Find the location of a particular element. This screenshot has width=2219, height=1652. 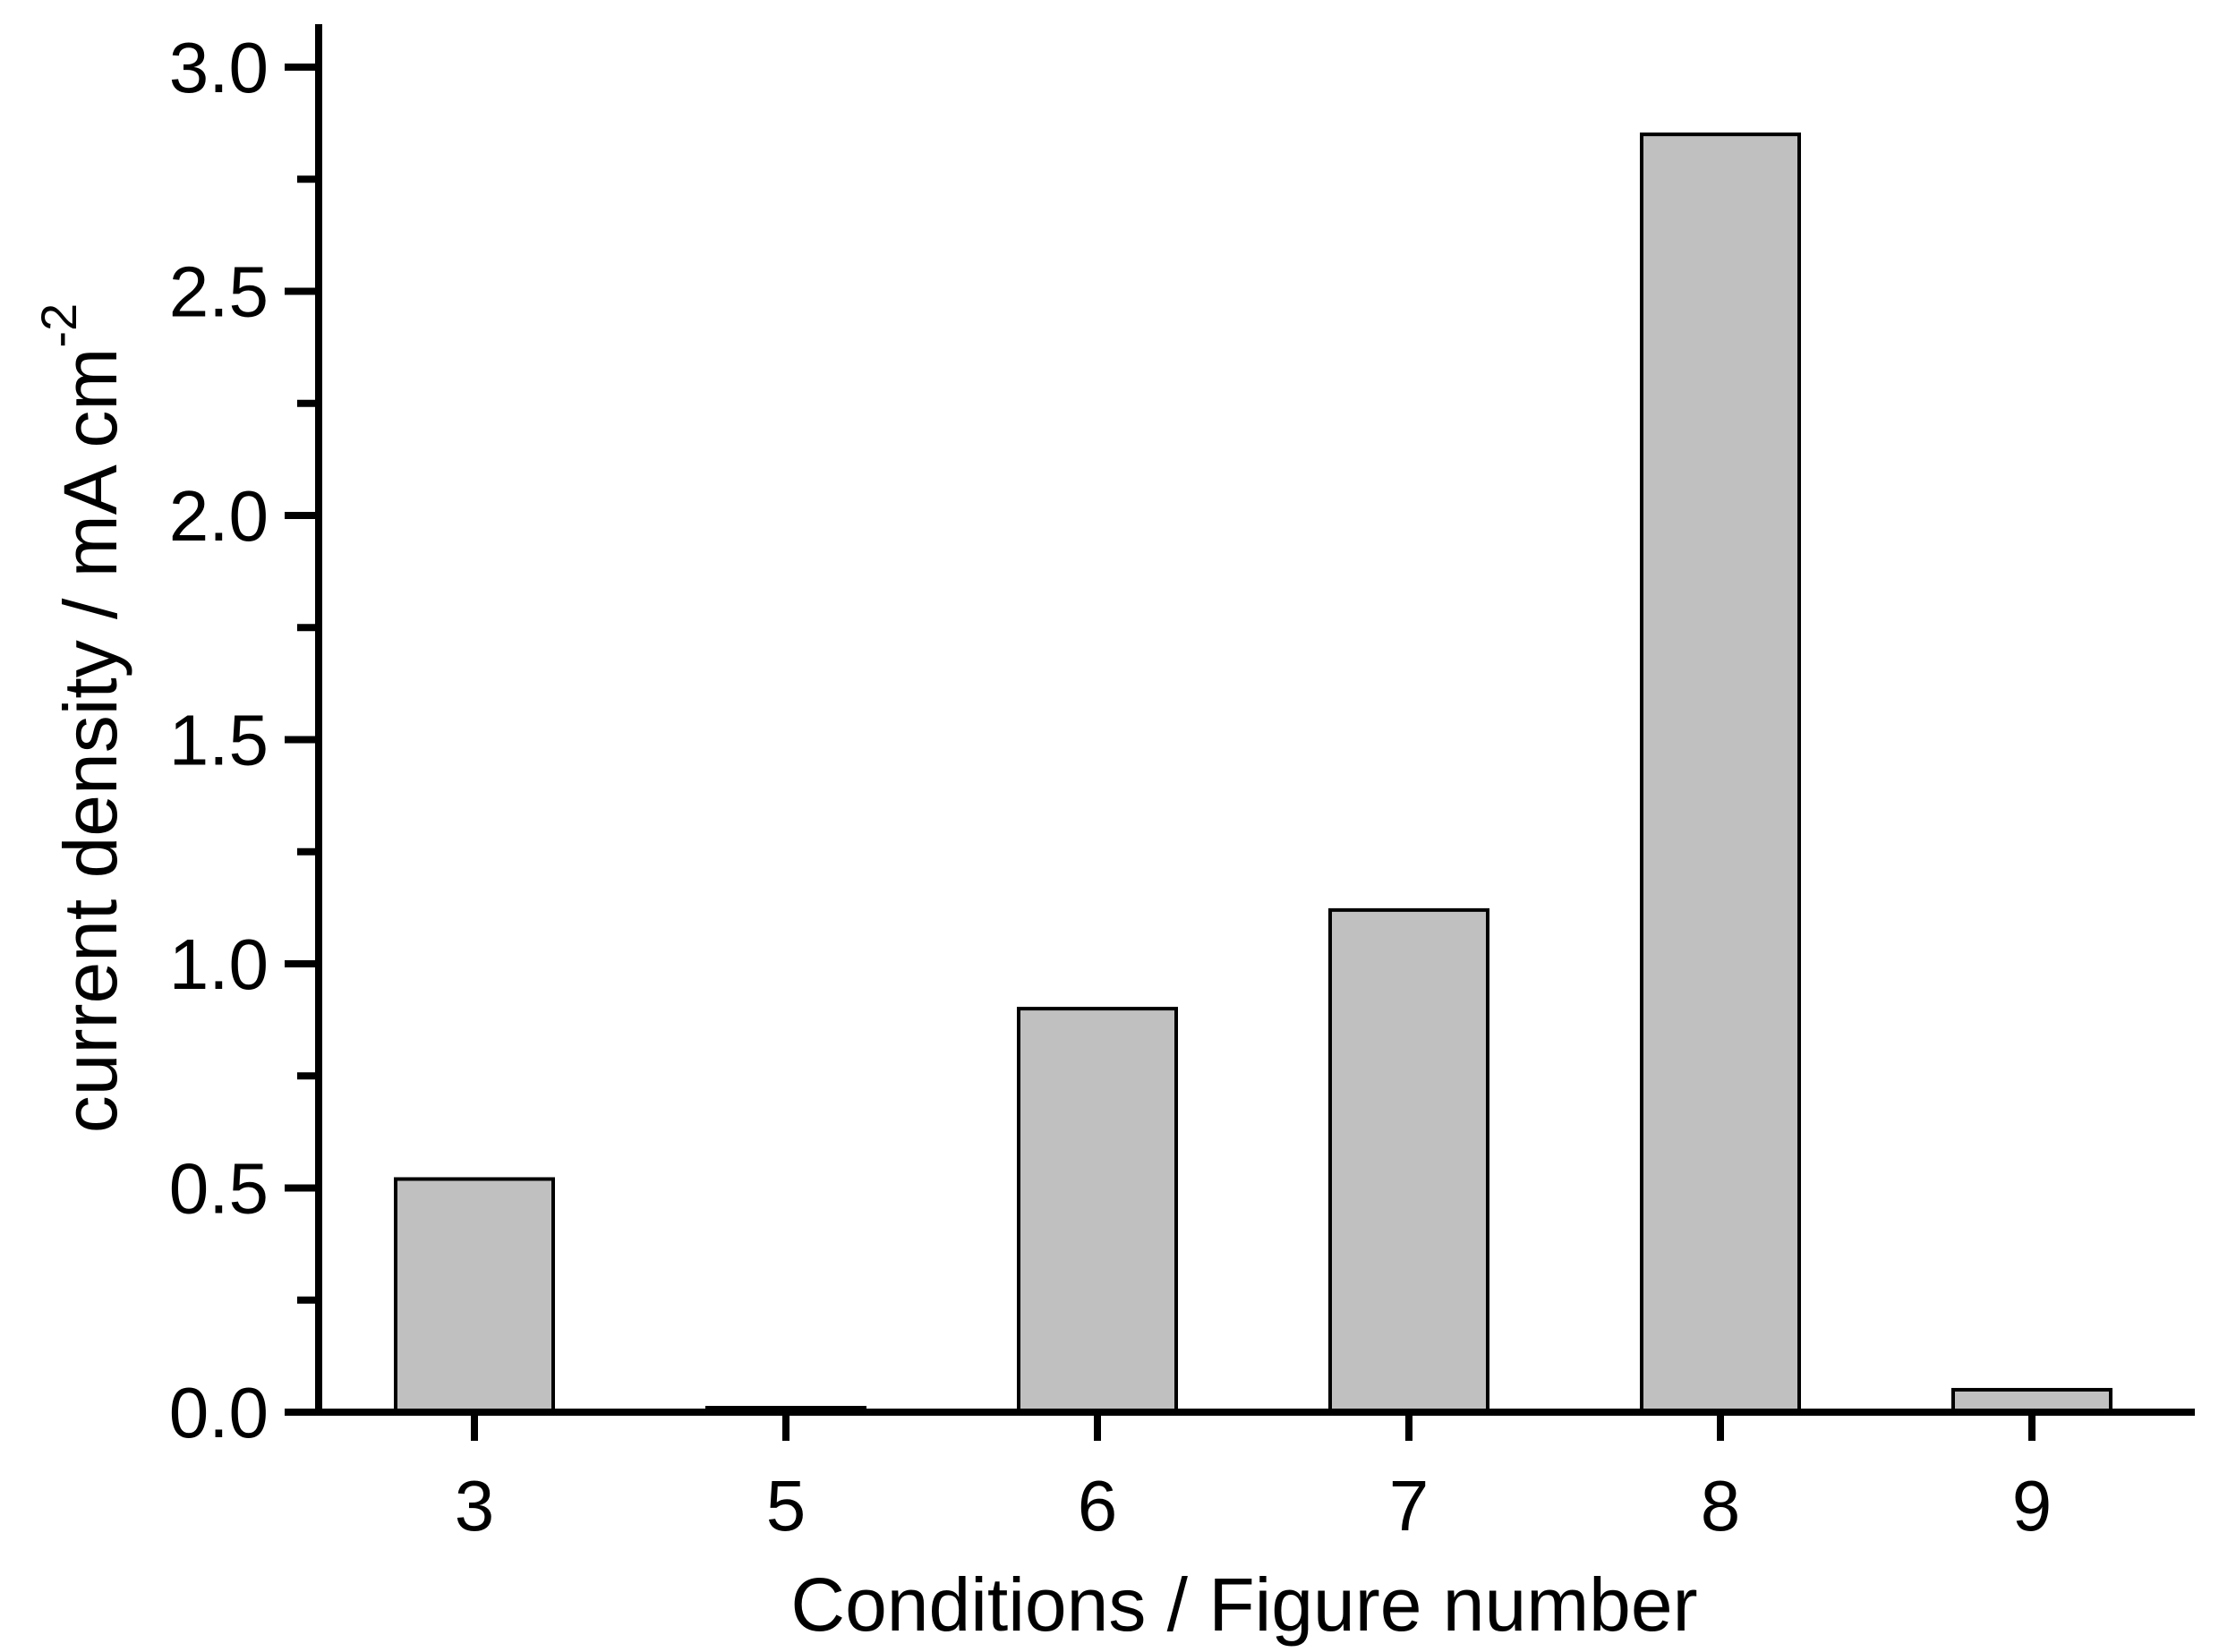

x-tick-label-5: 5 is located at coordinates (786, 1506).